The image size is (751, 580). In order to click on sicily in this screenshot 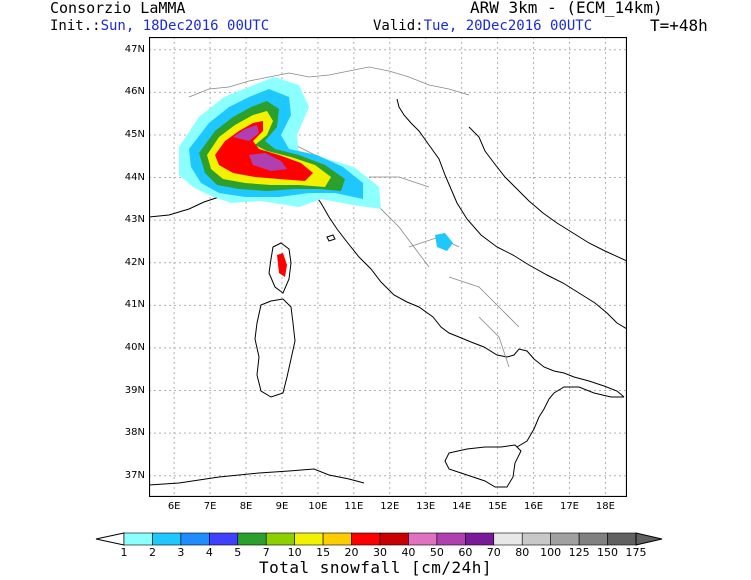, I will do `click(483, 466)`.